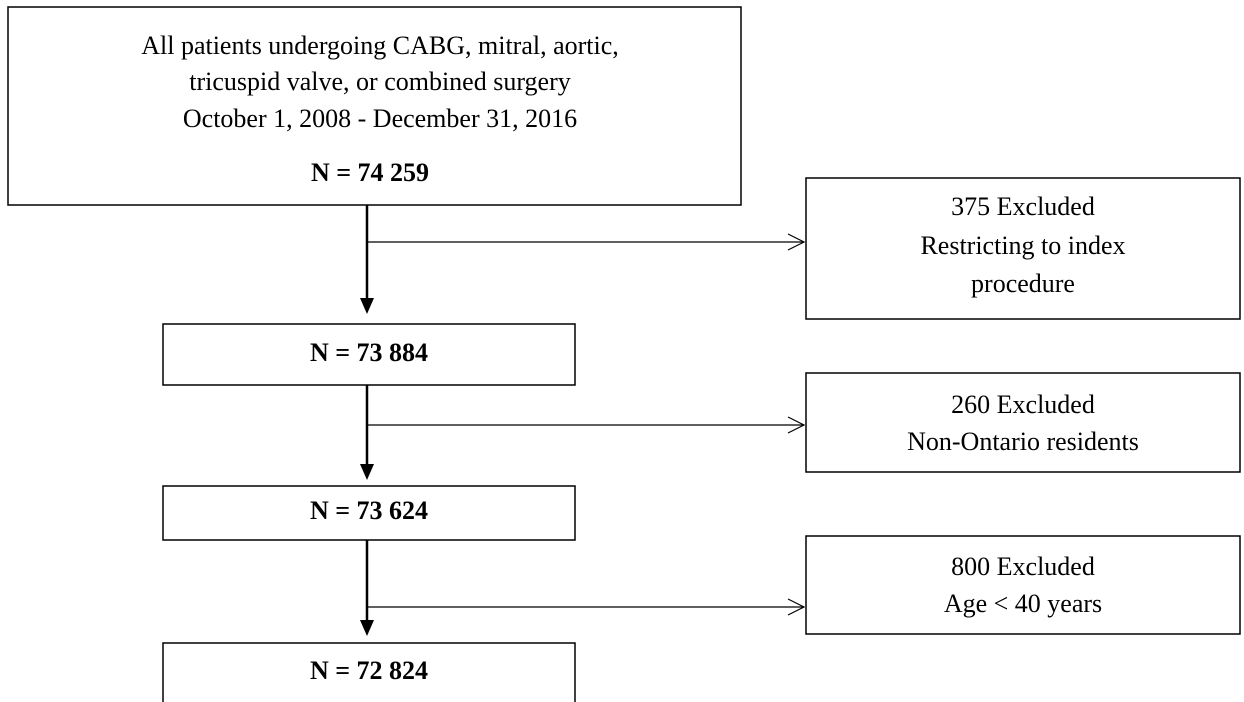 The image size is (1244, 702). Describe the element at coordinates (1023, 283) in the screenshot. I see `exclusion-text: procedure` at that location.